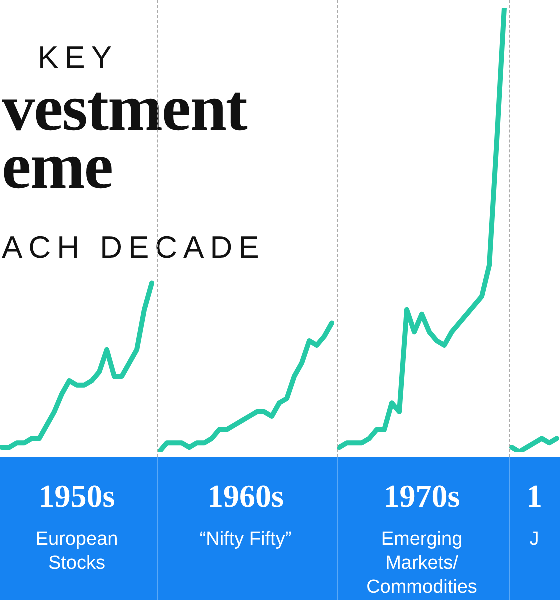  Describe the element at coordinates (246, 496) in the screenshot. I see `series-label: 1960s` at that location.